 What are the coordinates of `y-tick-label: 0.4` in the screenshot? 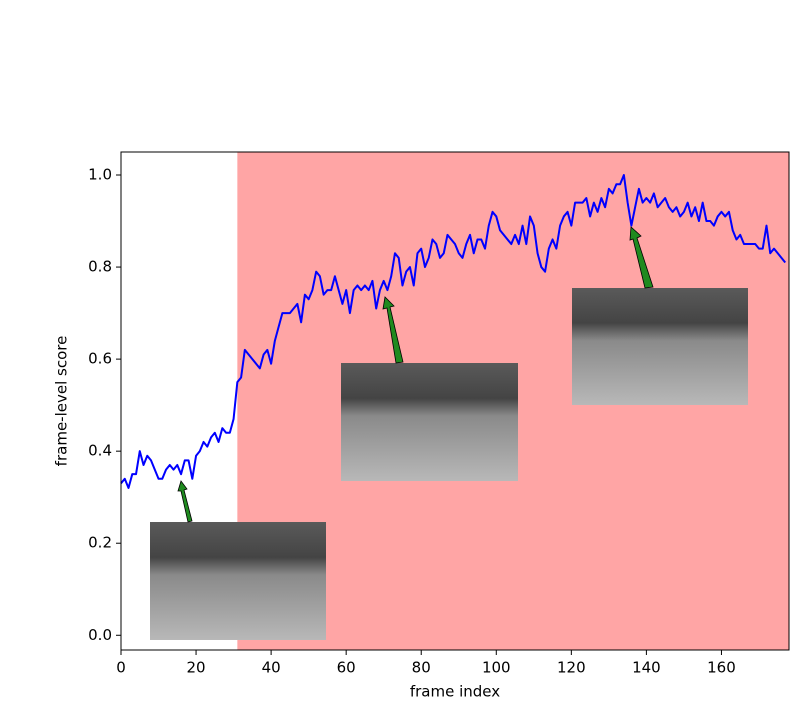 It's located at (100, 451).